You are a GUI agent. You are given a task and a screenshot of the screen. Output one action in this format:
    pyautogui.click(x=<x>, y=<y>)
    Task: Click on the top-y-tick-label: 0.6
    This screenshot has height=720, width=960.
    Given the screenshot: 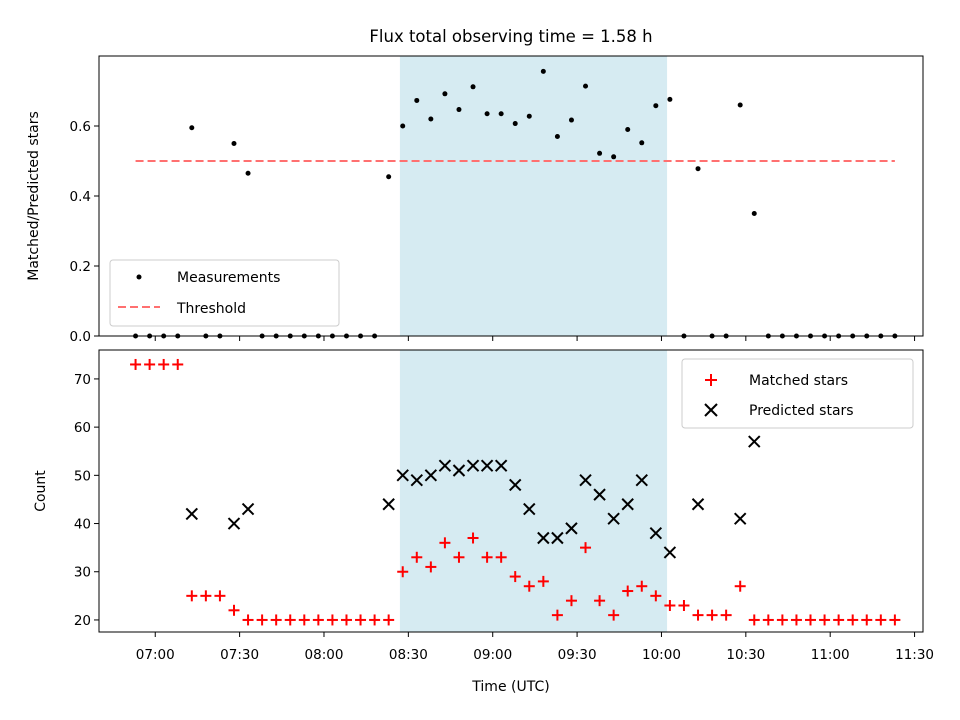 What is the action you would take?
    pyautogui.click(x=80, y=127)
    